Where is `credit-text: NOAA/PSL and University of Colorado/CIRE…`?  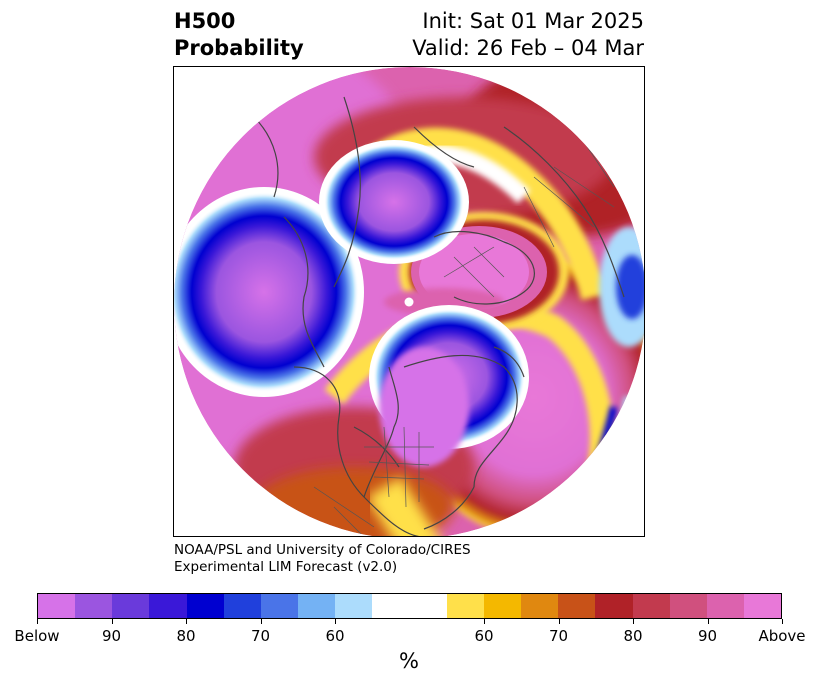
credit-text: NOAA/PSL and University of Colorado/CIRE… is located at coordinates (322, 559).